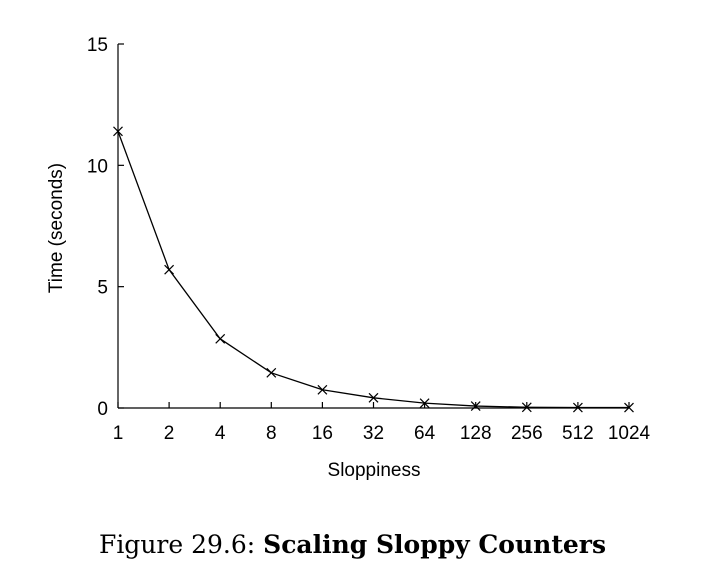 The image size is (705, 587). Describe the element at coordinates (374, 470) in the screenshot. I see `x-axis-title: Sloppiness` at that location.